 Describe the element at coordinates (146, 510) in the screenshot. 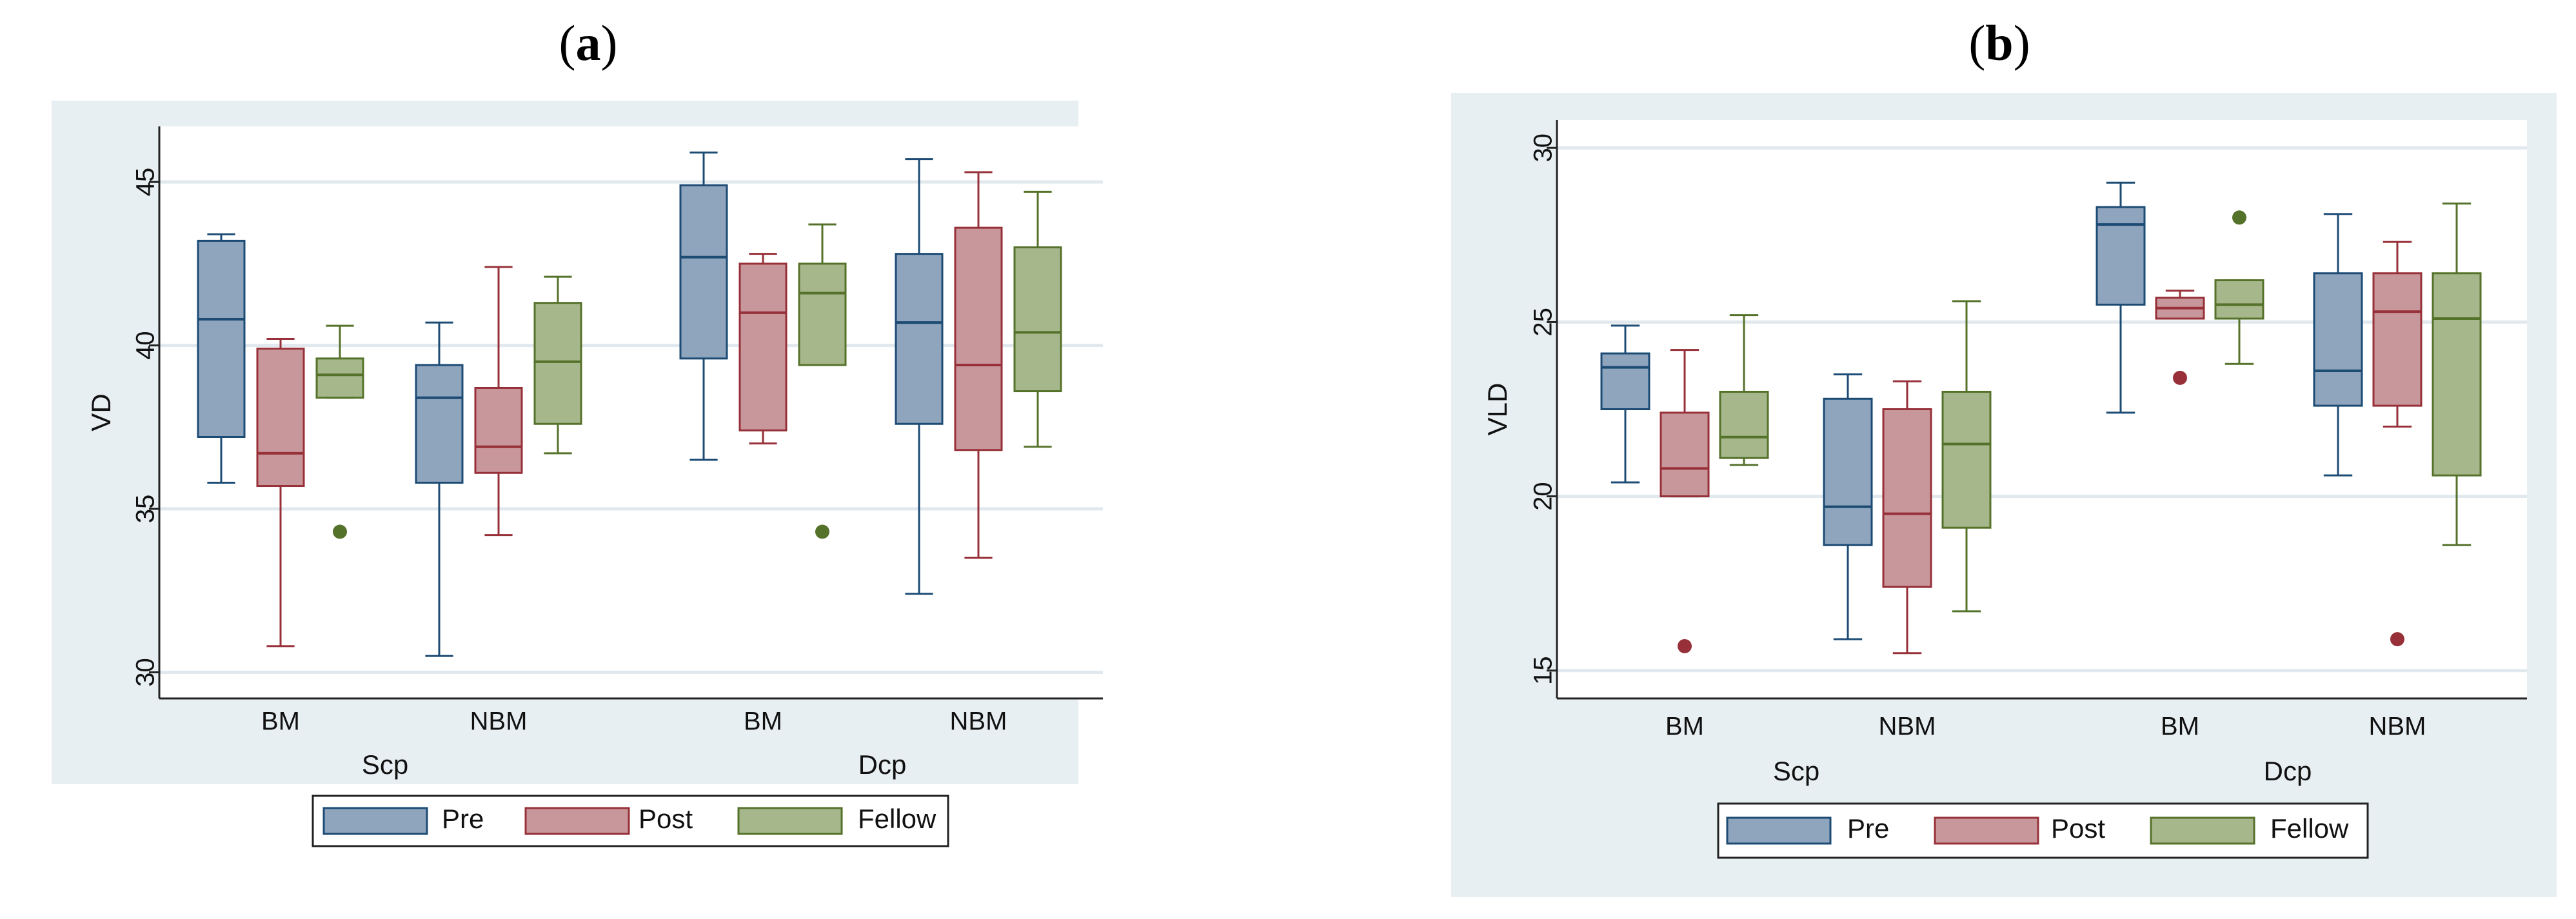

I see `y-tick-label: 35` at that location.